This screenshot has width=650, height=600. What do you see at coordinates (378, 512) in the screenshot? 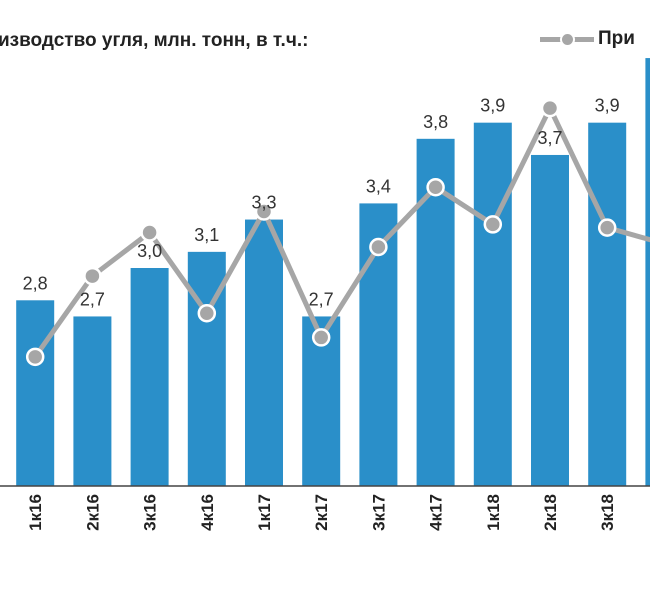
I see `x-tick-label: 3к17` at bounding box center [378, 512].